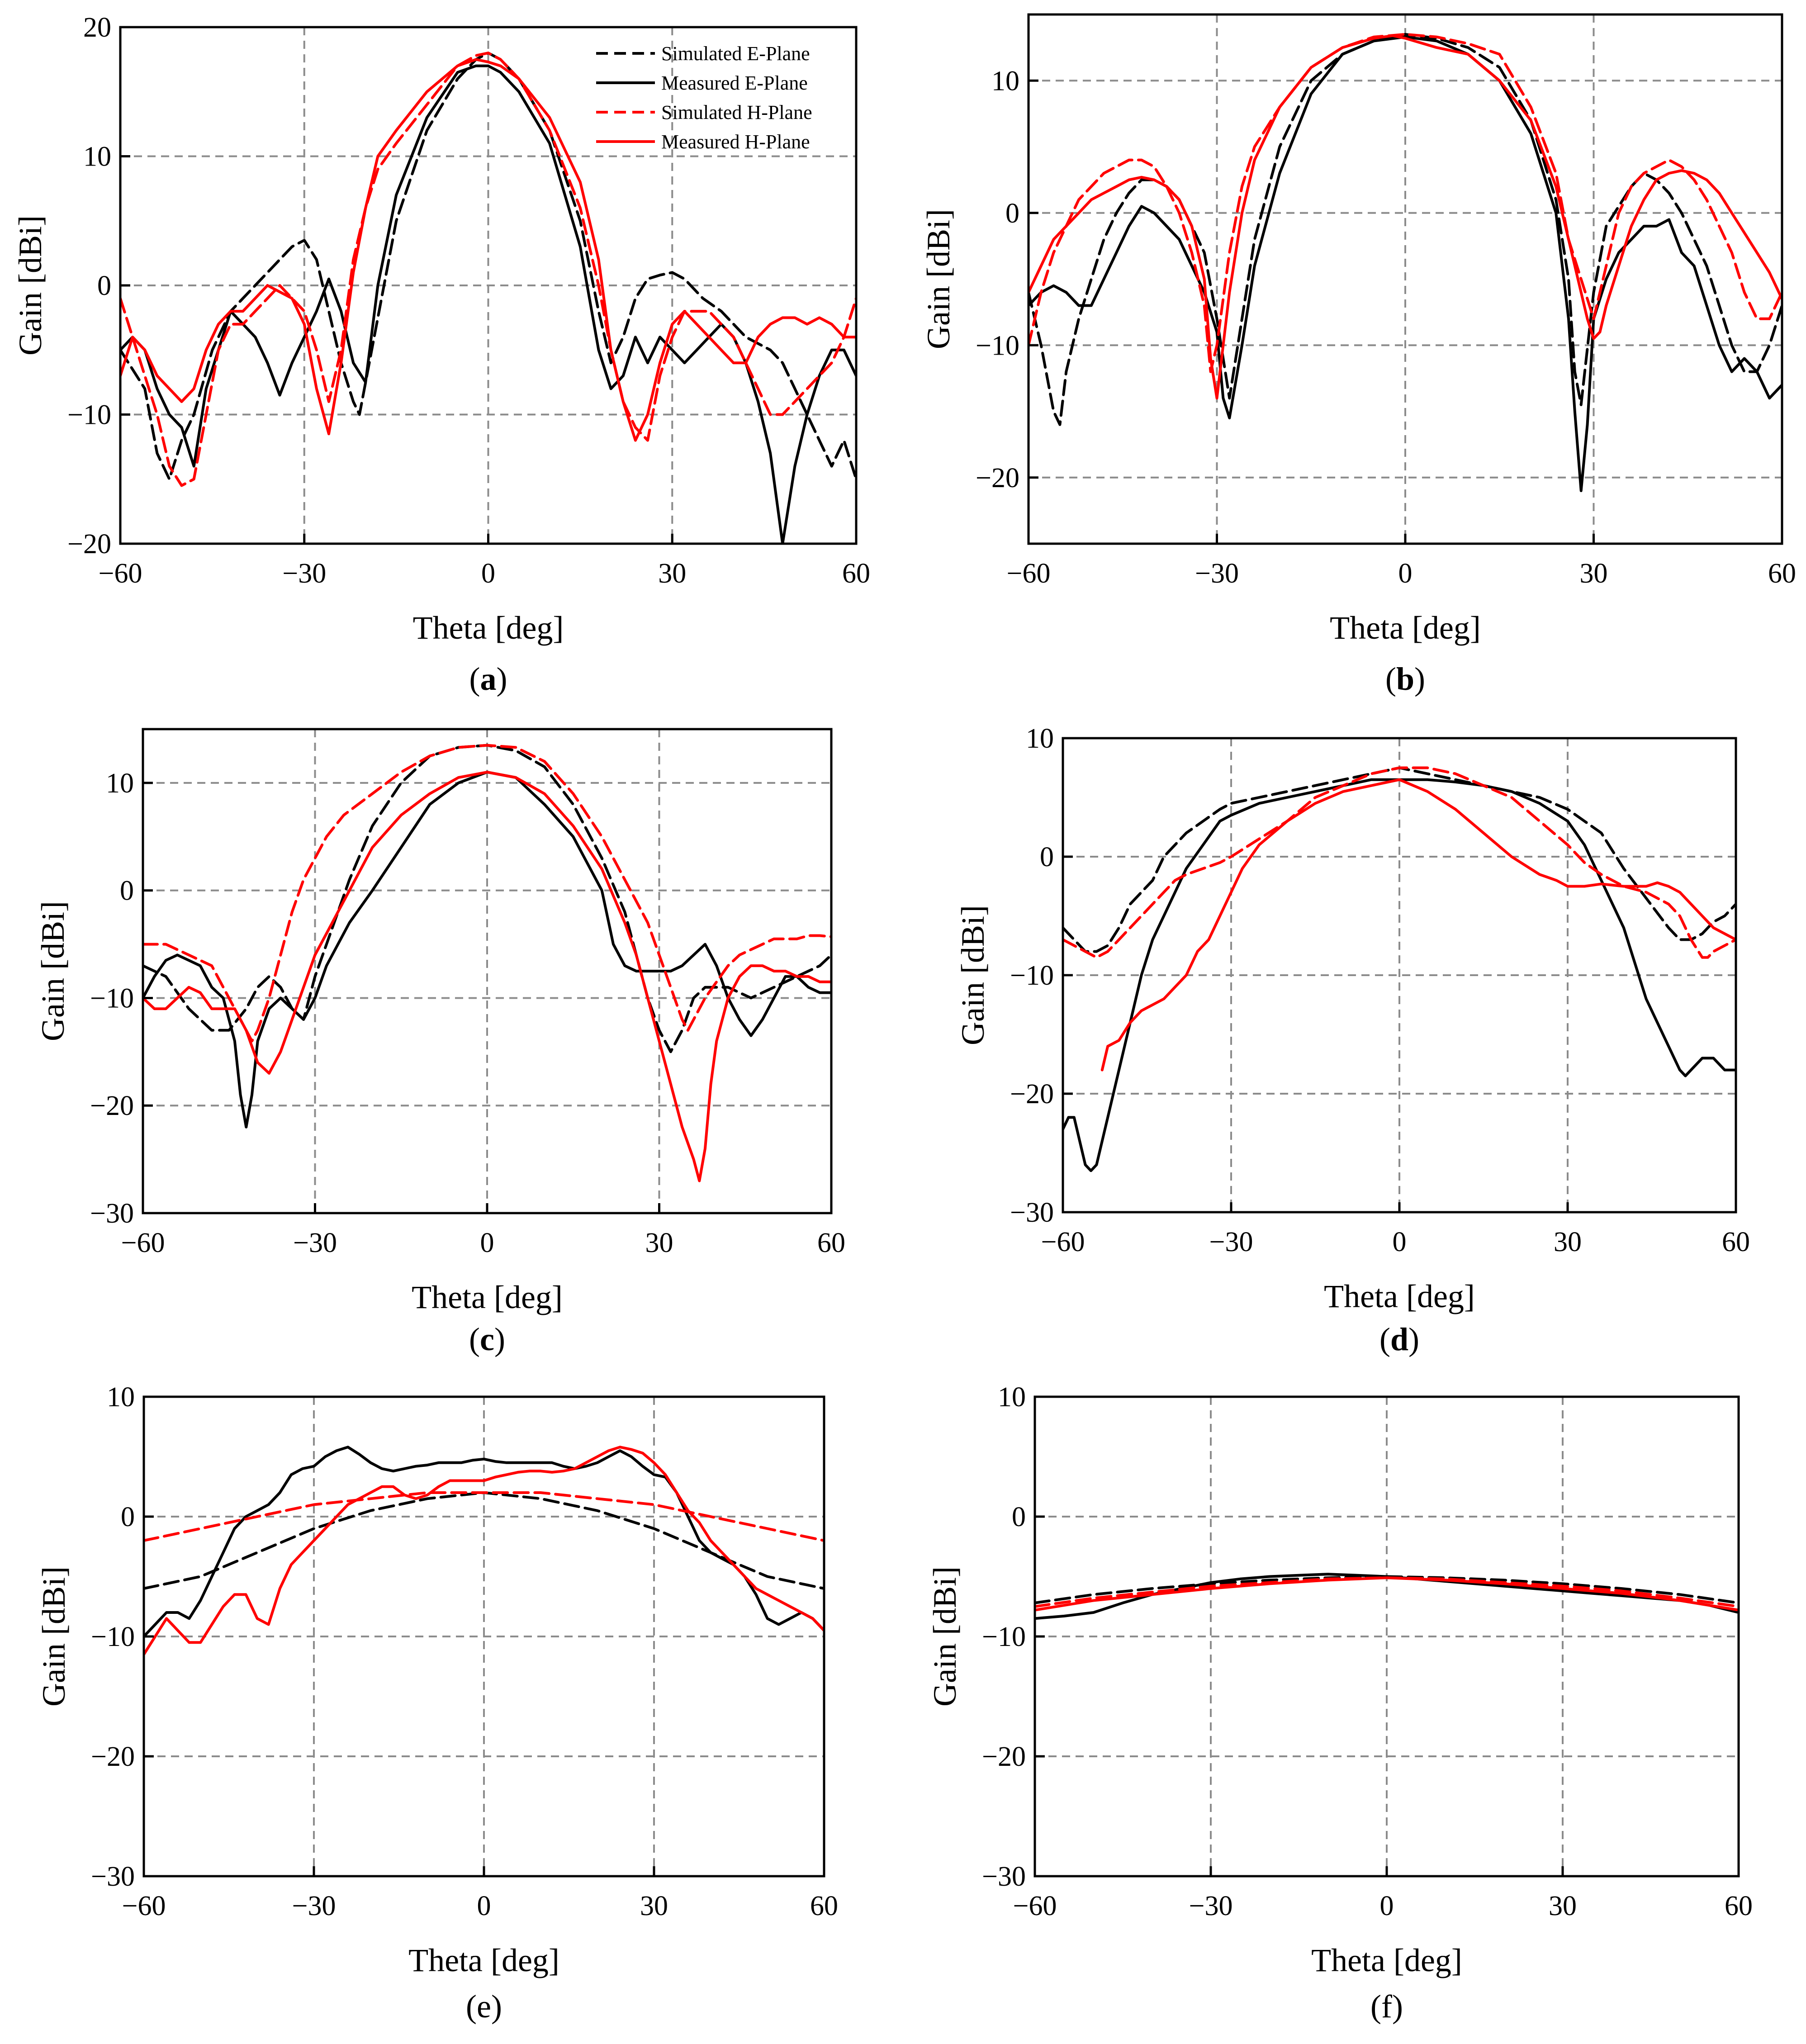  What do you see at coordinates (735, 142) in the screenshot?
I see `legend-label: Measured H-Plane` at bounding box center [735, 142].